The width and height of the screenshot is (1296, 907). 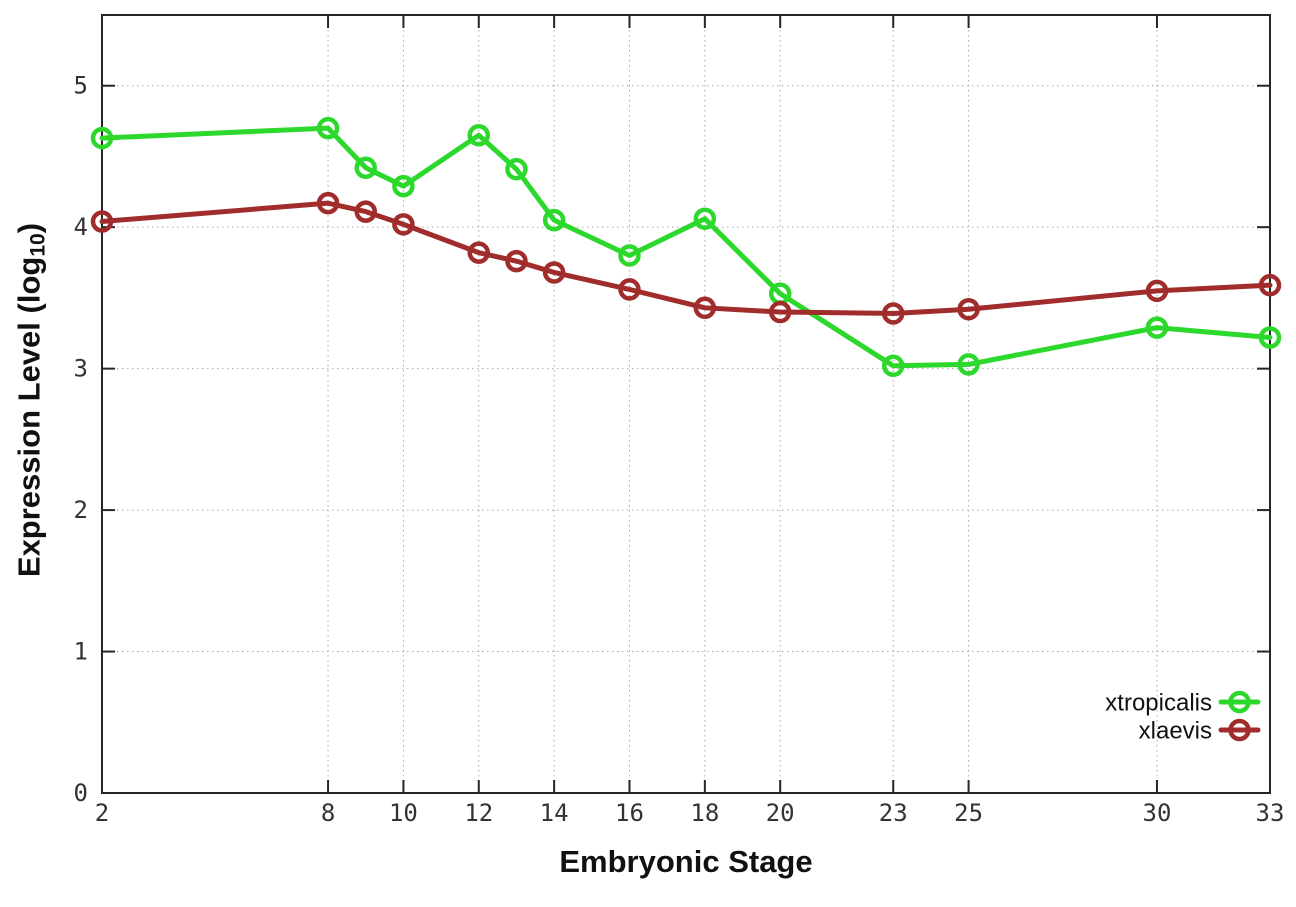 I want to click on x-tick-label: 12, so click(x=478, y=813).